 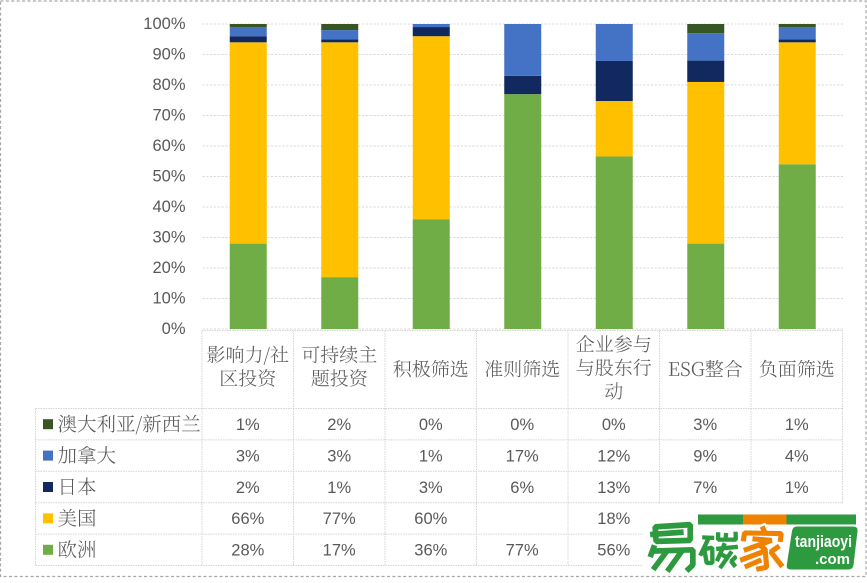 What do you see at coordinates (168, 116) in the screenshot?
I see `svg-text: 70%` at bounding box center [168, 116].